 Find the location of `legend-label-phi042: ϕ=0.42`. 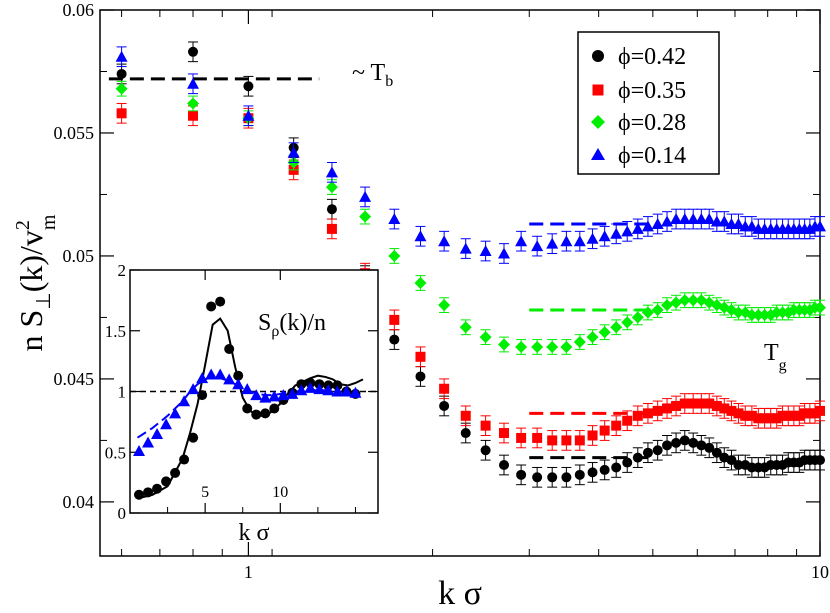

legend-label-phi042: ϕ=0.42 is located at coordinates (652, 57).